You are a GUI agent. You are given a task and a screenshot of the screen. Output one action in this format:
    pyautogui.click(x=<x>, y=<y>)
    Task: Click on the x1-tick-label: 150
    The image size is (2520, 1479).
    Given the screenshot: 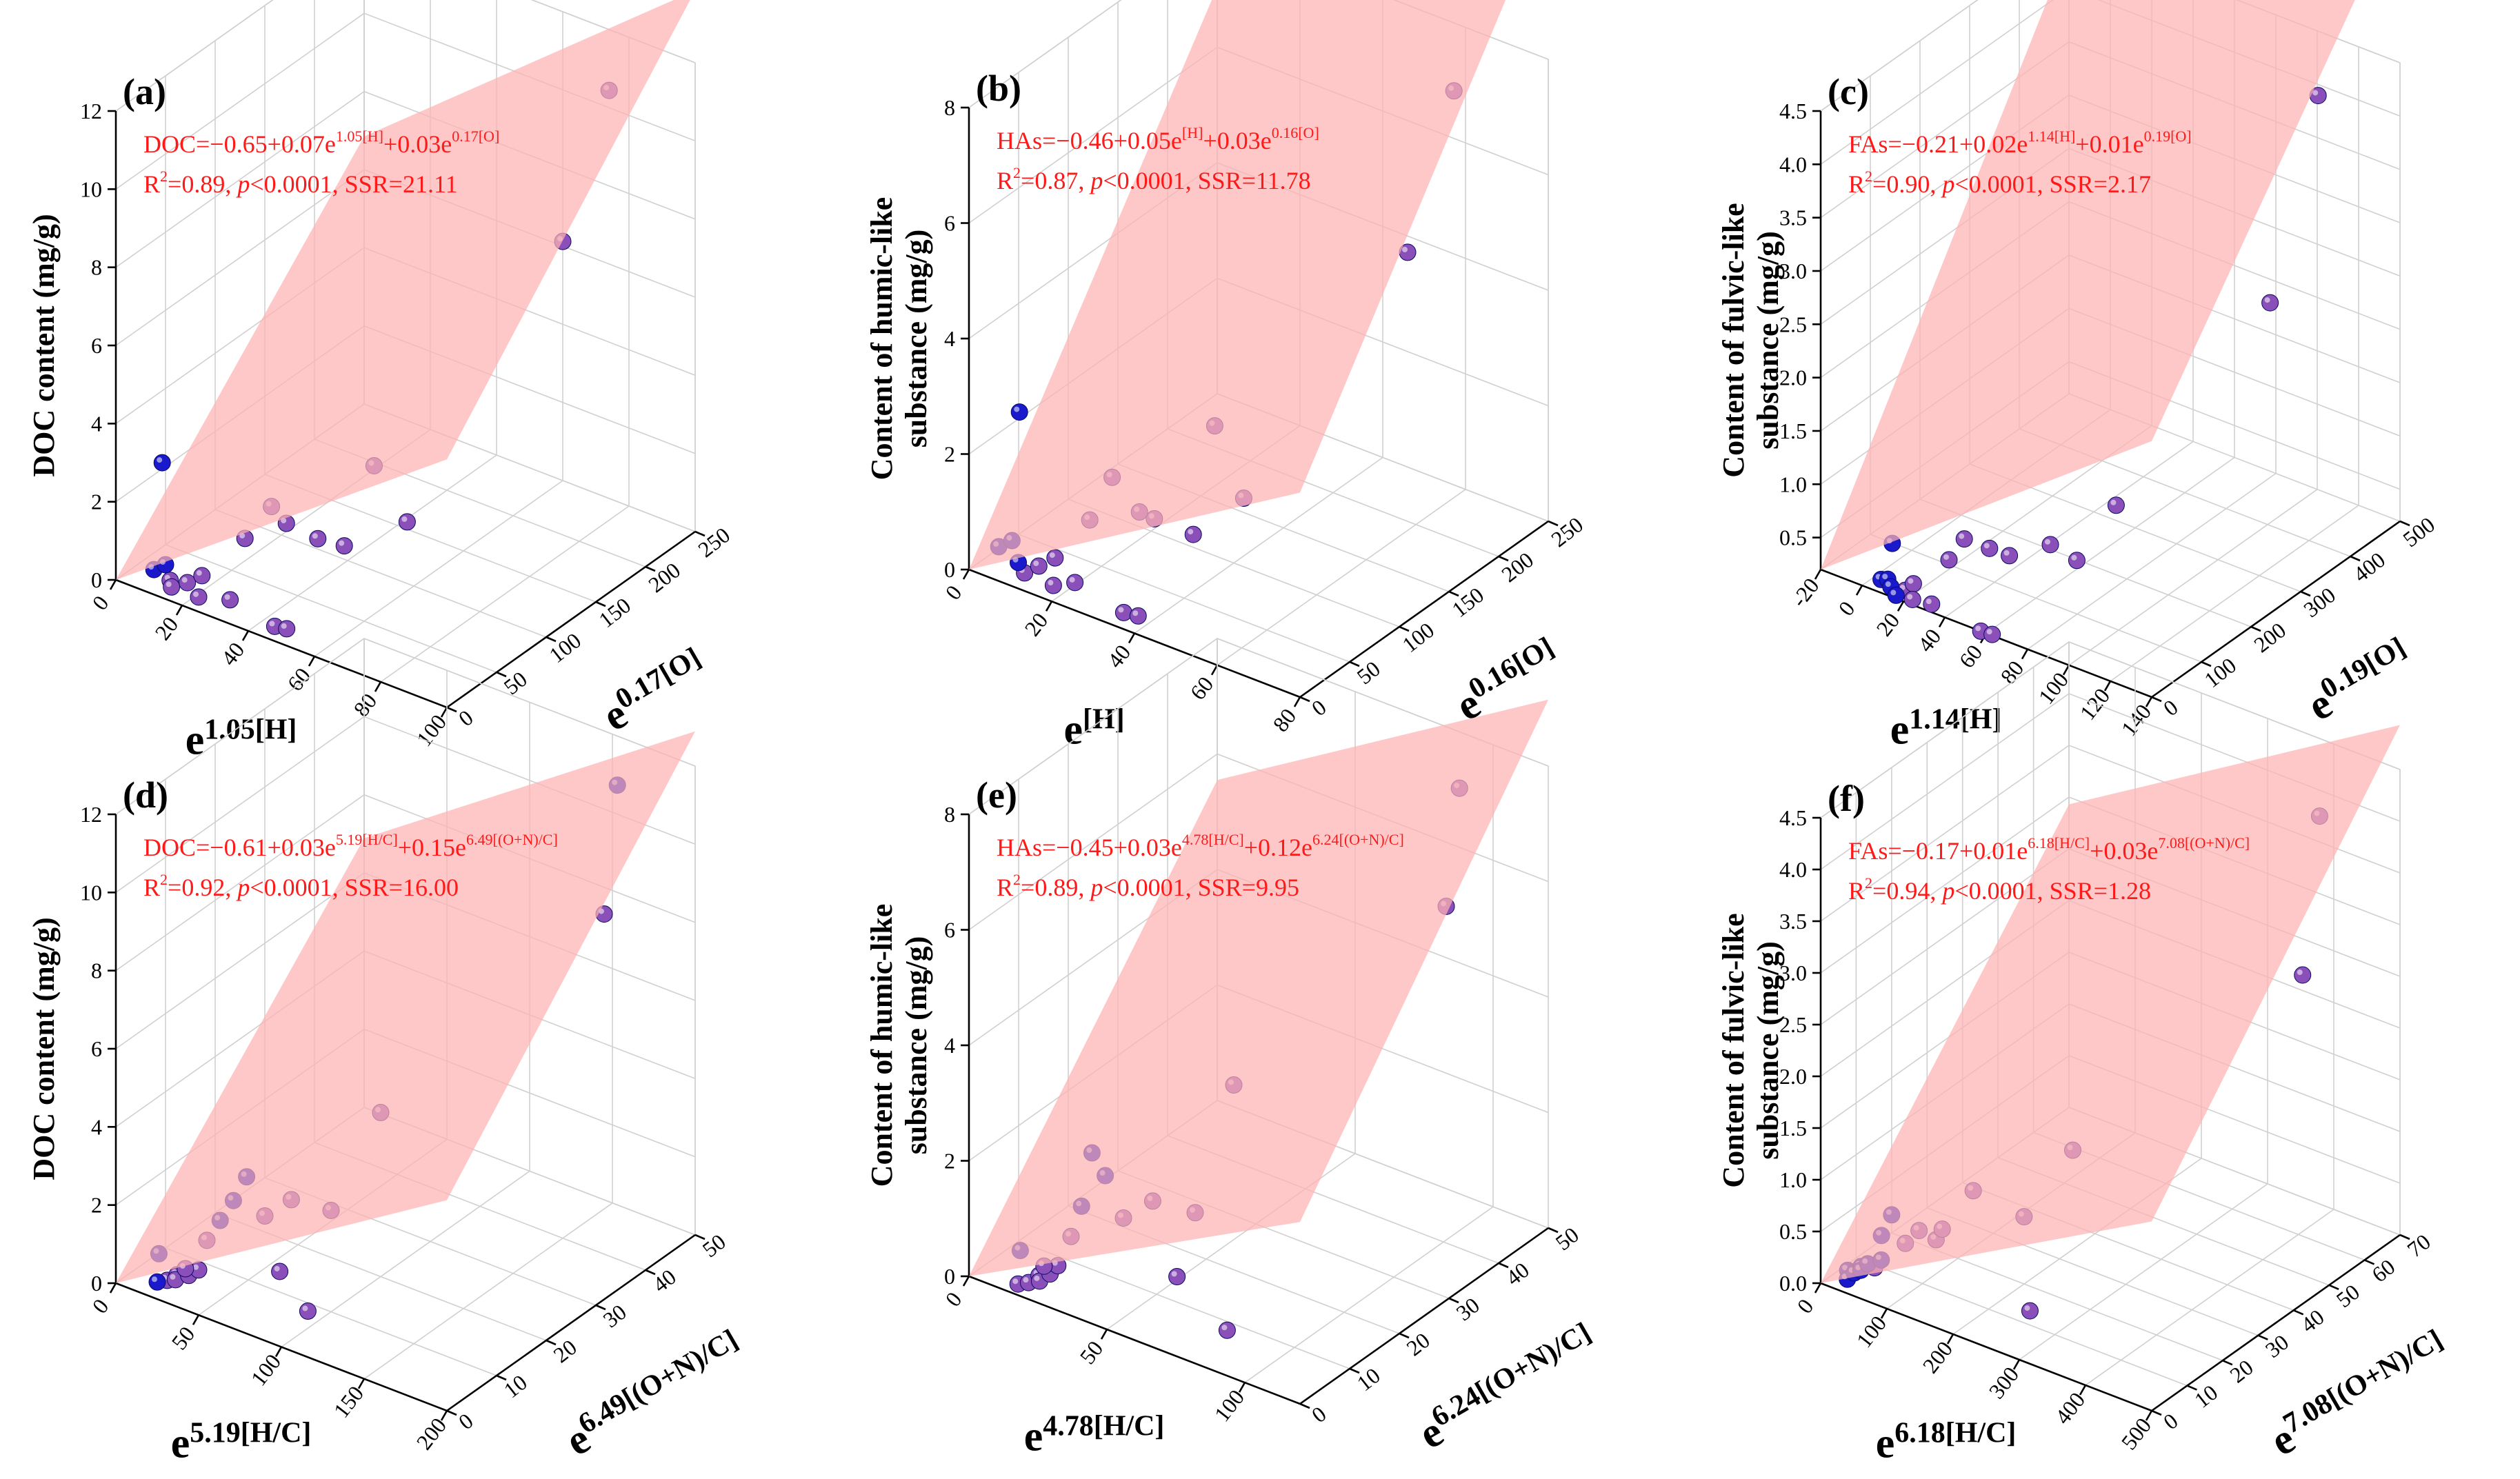 What is the action you would take?
    pyautogui.click(x=348, y=1401)
    